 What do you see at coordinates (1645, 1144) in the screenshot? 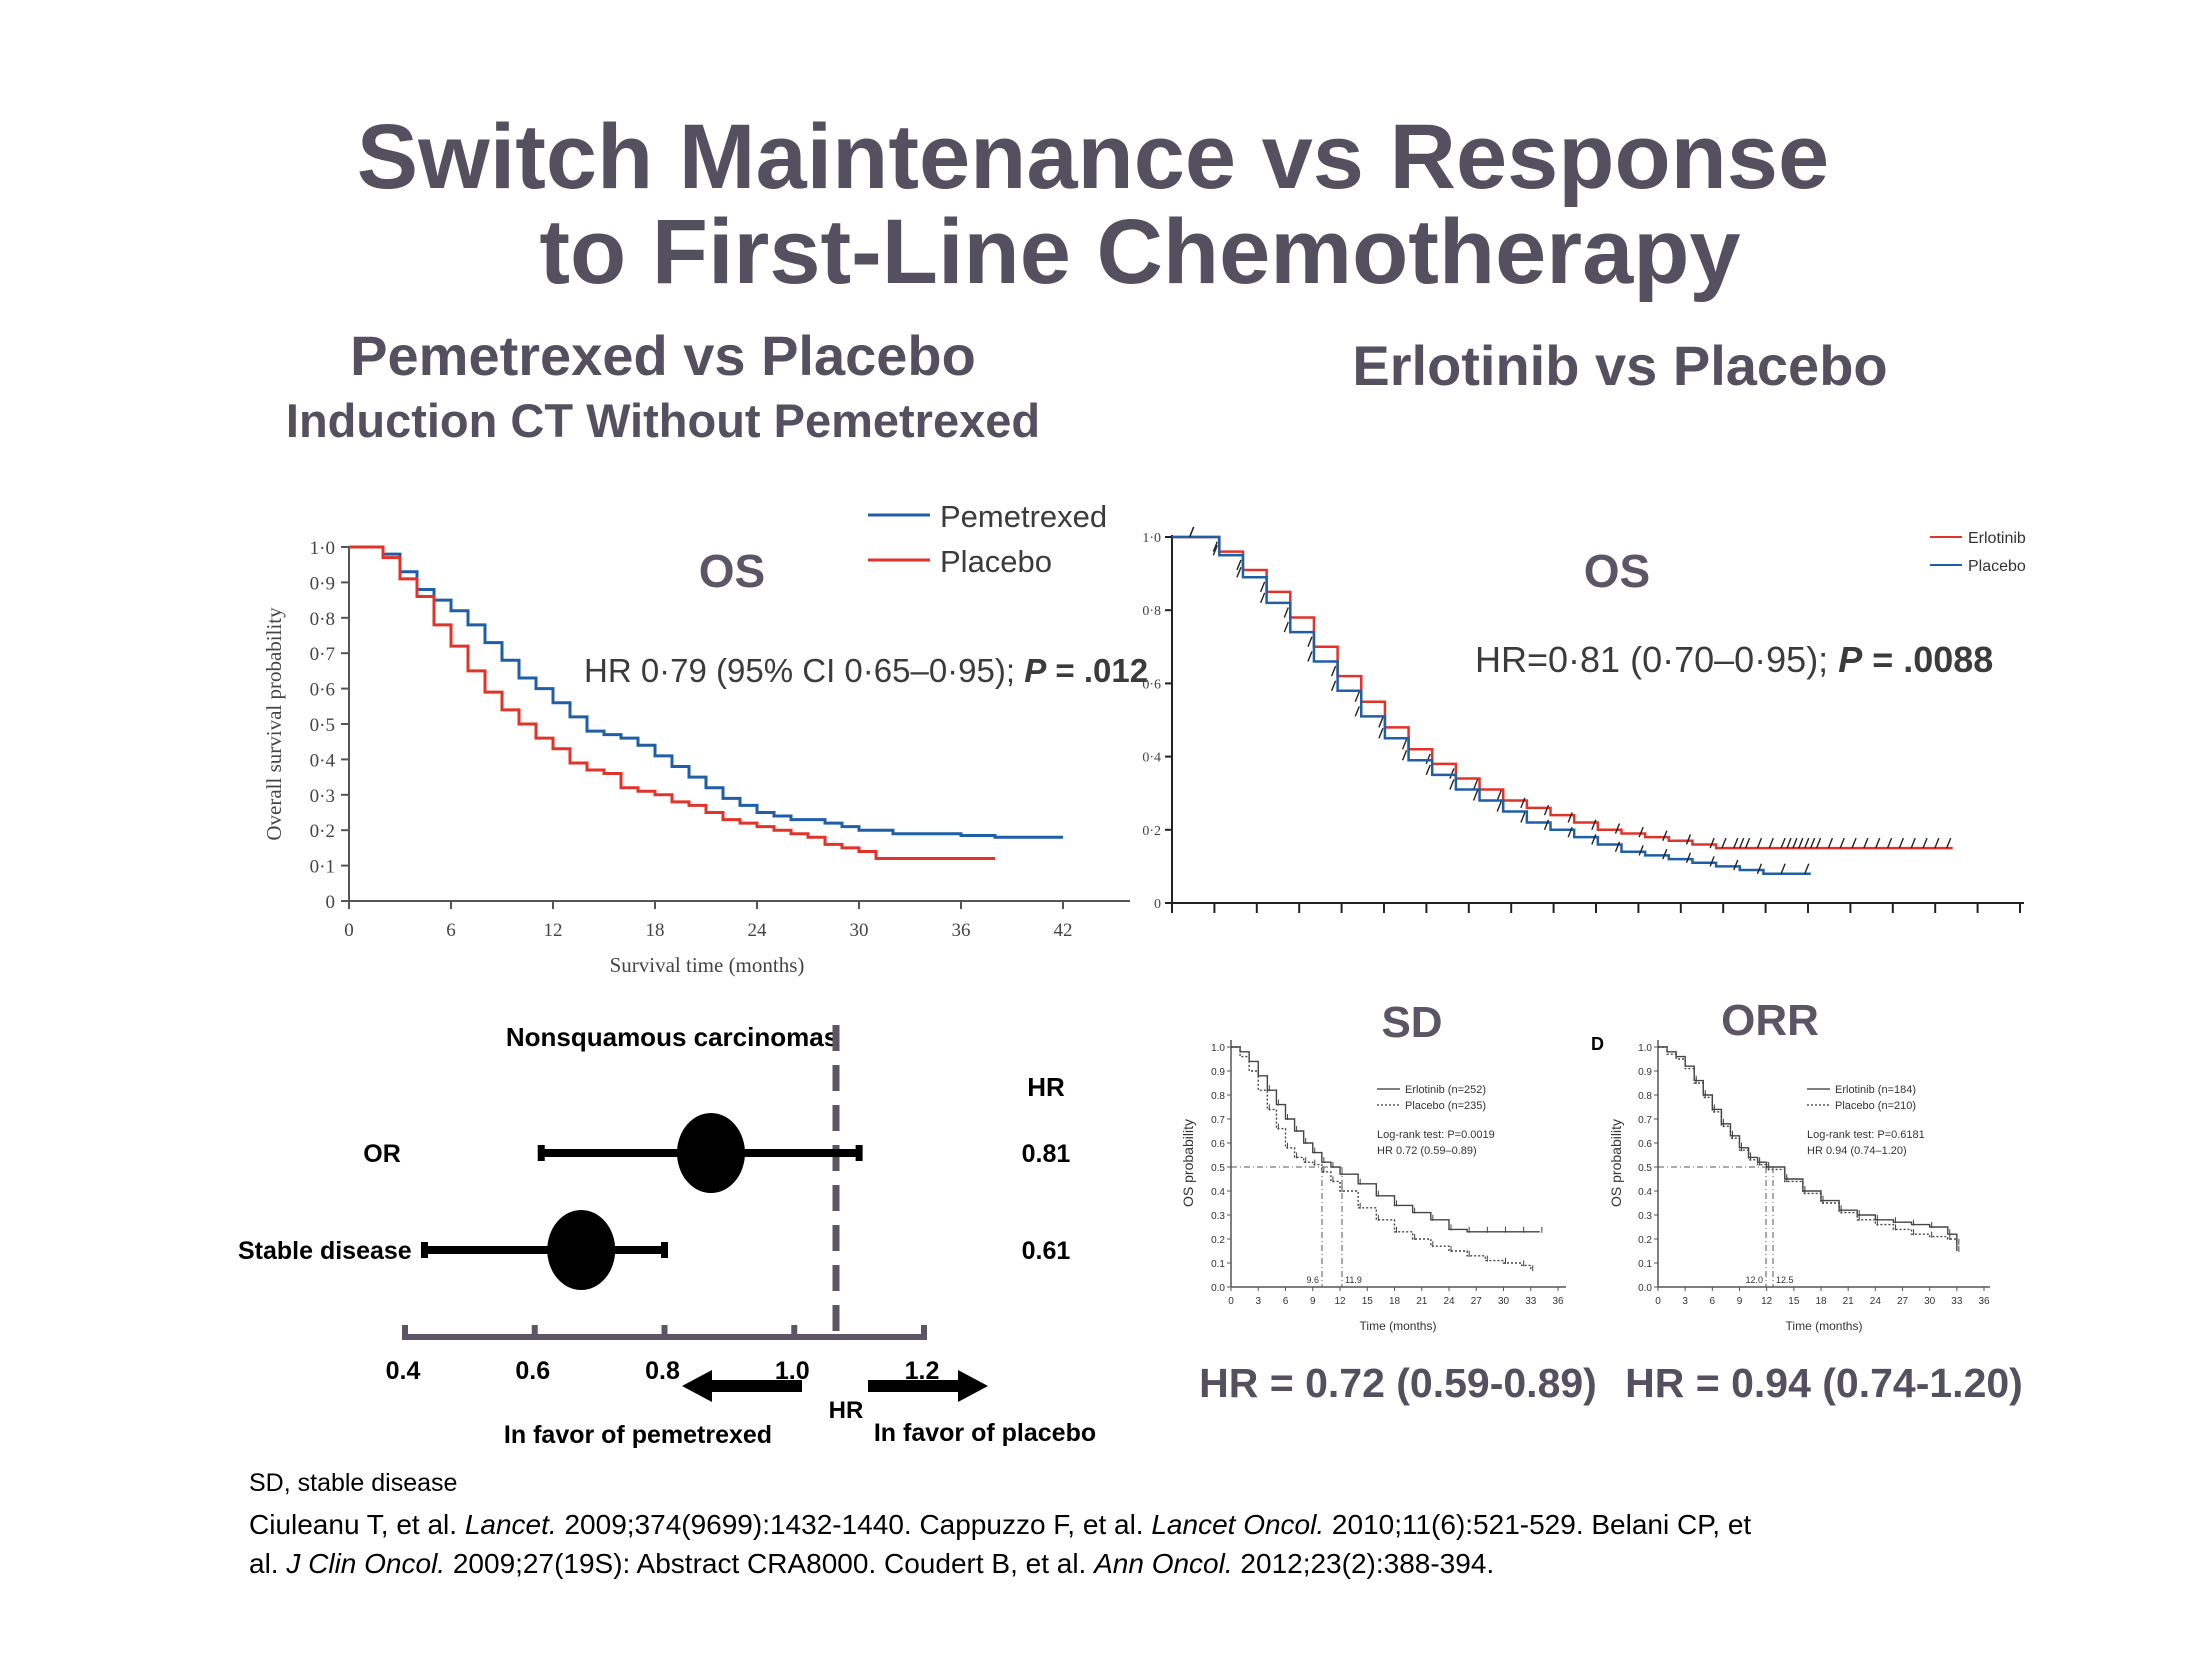
I see `orr-ytick-label: 0.6` at bounding box center [1645, 1144].